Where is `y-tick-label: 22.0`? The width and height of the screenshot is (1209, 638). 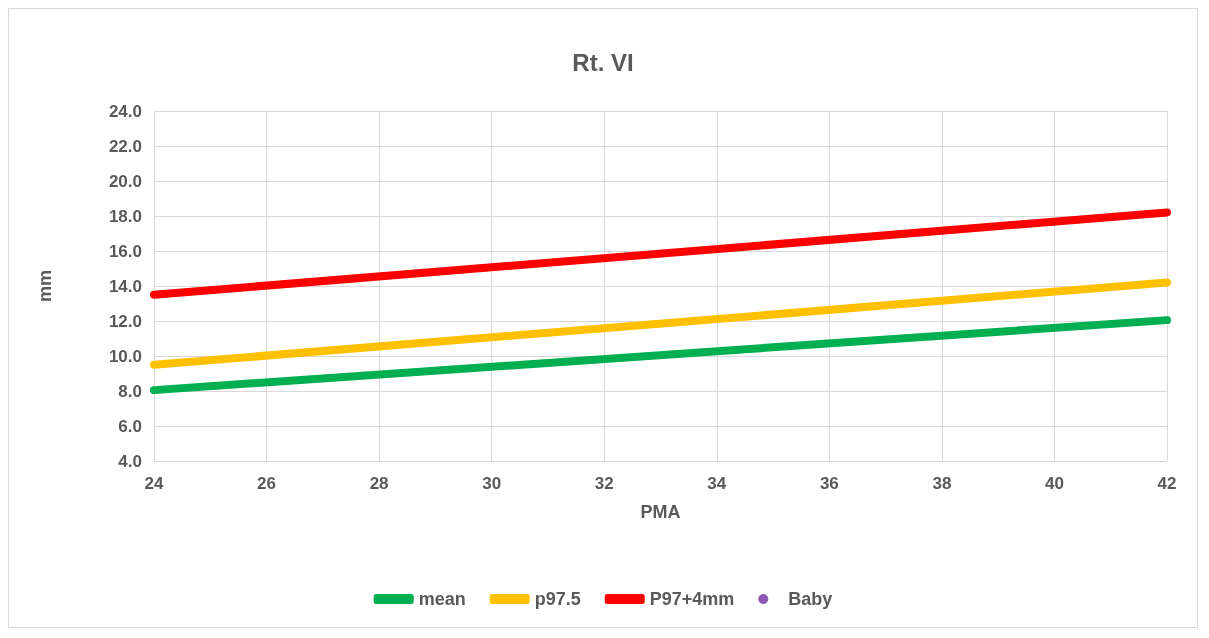 y-tick-label: 22.0 is located at coordinates (125, 146).